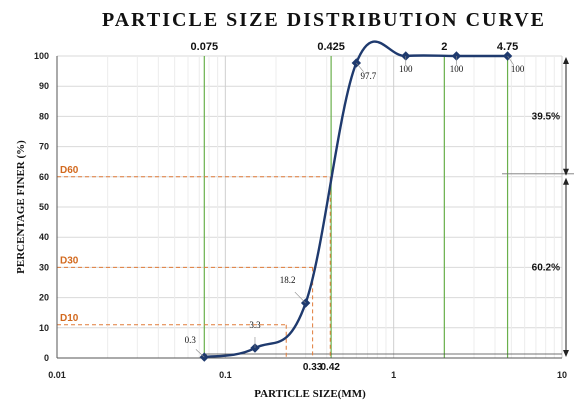 This screenshot has width=582, height=419. What do you see at coordinates (44, 298) in the screenshot?
I see `y-tick-label: 20` at bounding box center [44, 298].